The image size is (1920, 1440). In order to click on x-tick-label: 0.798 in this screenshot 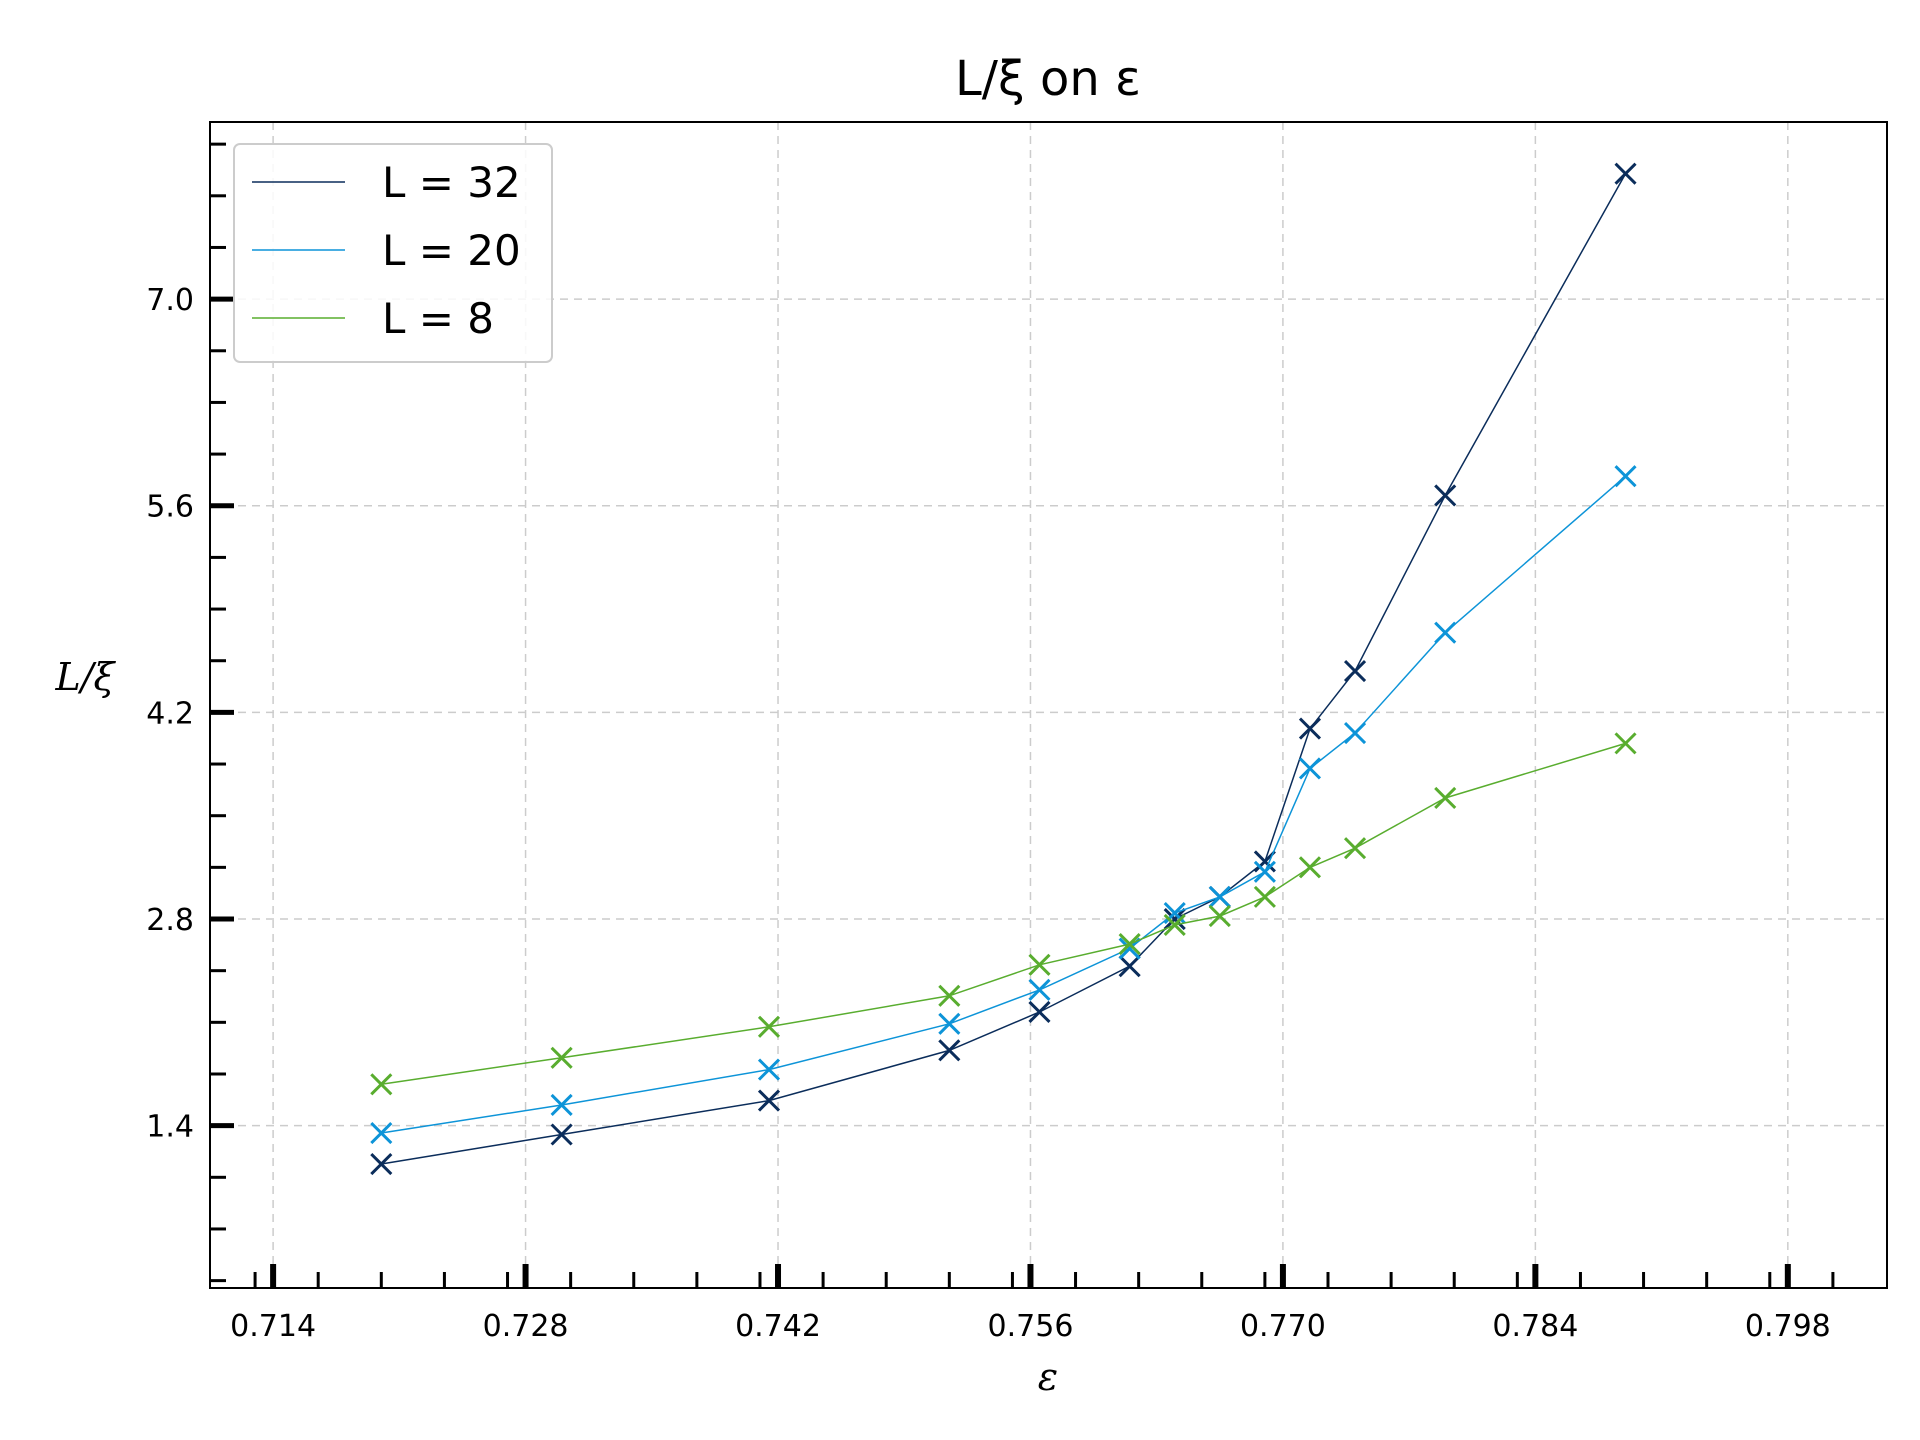, I will do `click(1788, 1326)`.